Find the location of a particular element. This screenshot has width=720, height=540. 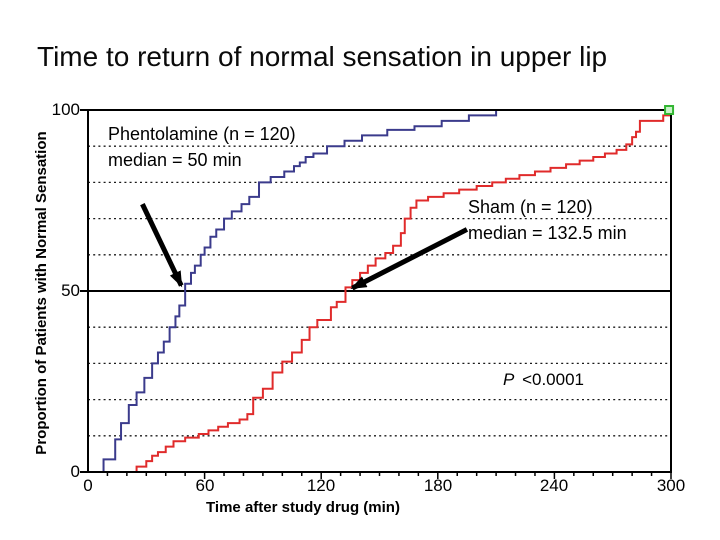

x-tick-label-240: 240 is located at coordinates (554, 485).